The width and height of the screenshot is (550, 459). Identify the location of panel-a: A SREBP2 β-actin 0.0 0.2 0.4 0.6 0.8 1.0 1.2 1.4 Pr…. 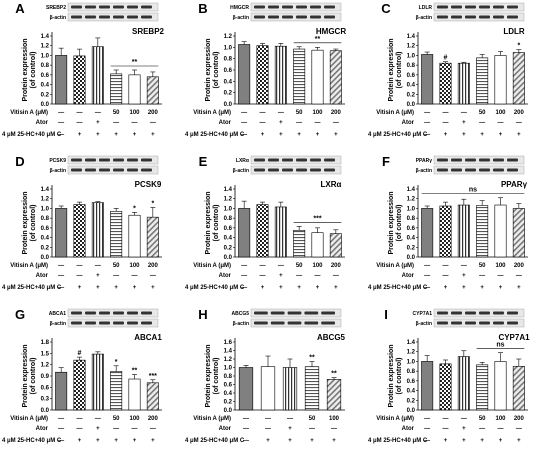
(83, 69).